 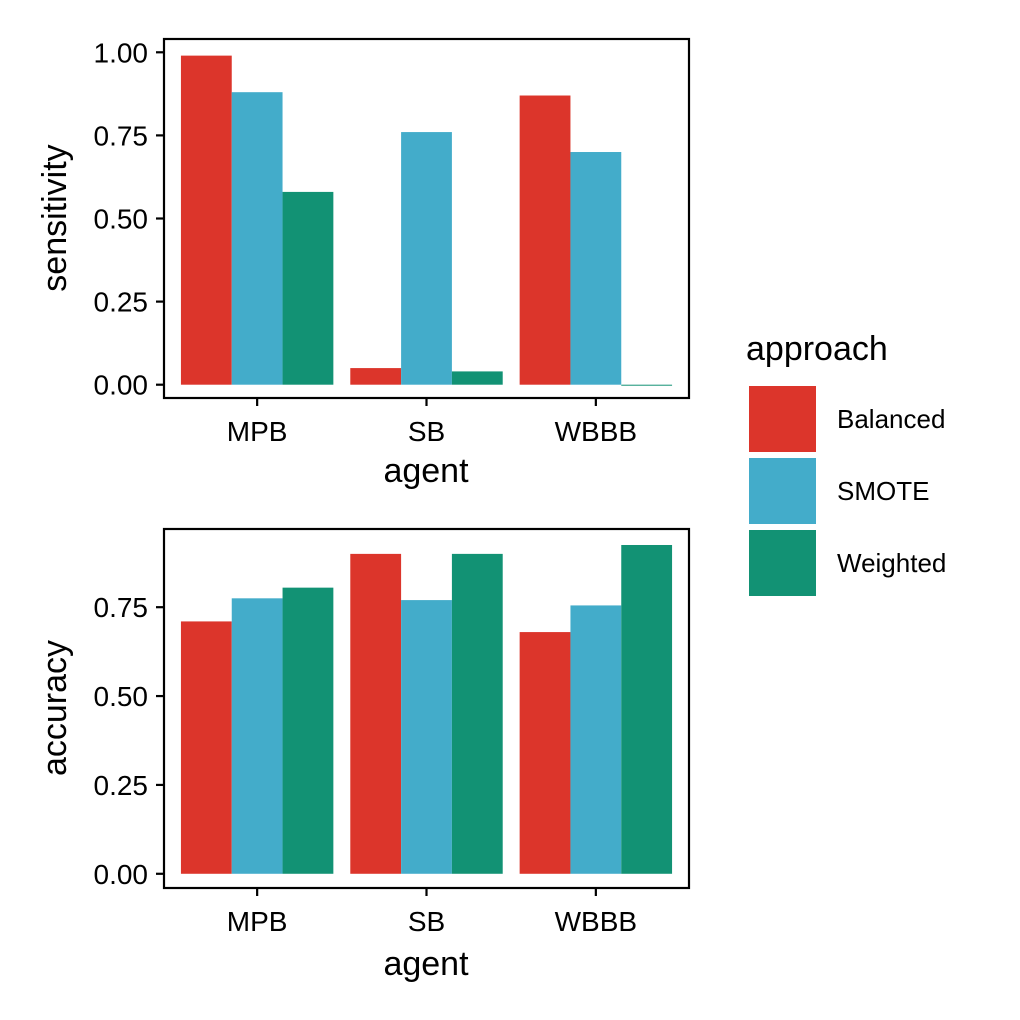 What do you see at coordinates (257, 238) in the screenshot?
I see `sensitivity-bar-mpb-smote` at bounding box center [257, 238].